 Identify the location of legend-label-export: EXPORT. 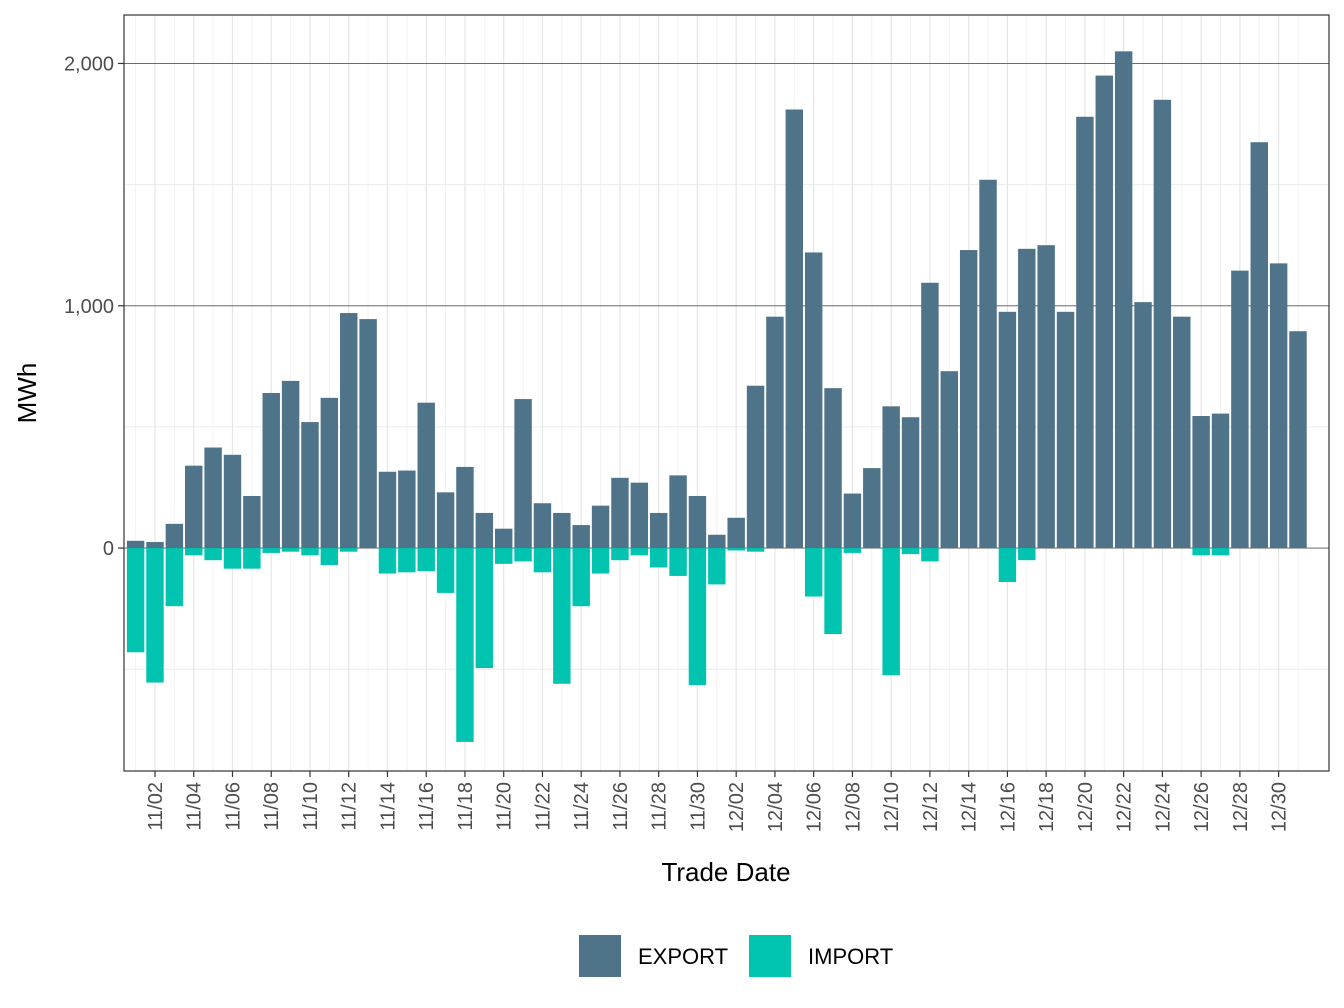
(683, 956).